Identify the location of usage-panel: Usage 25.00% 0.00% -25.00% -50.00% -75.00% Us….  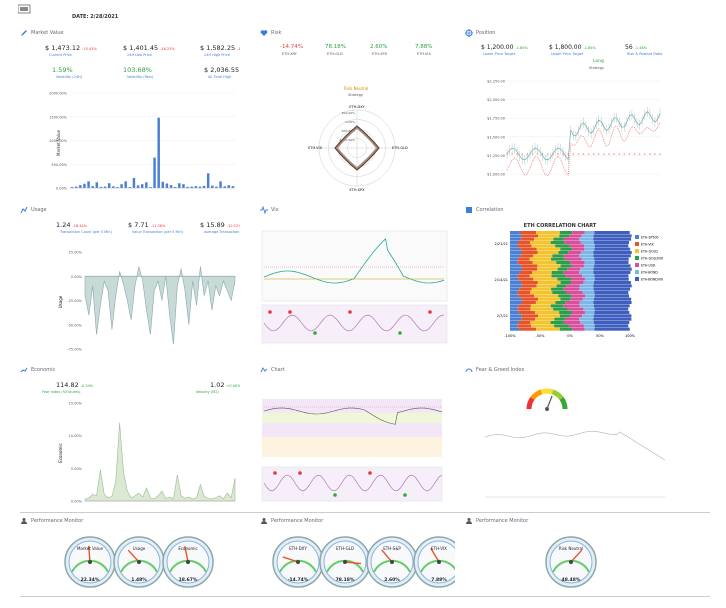
(130, 282).